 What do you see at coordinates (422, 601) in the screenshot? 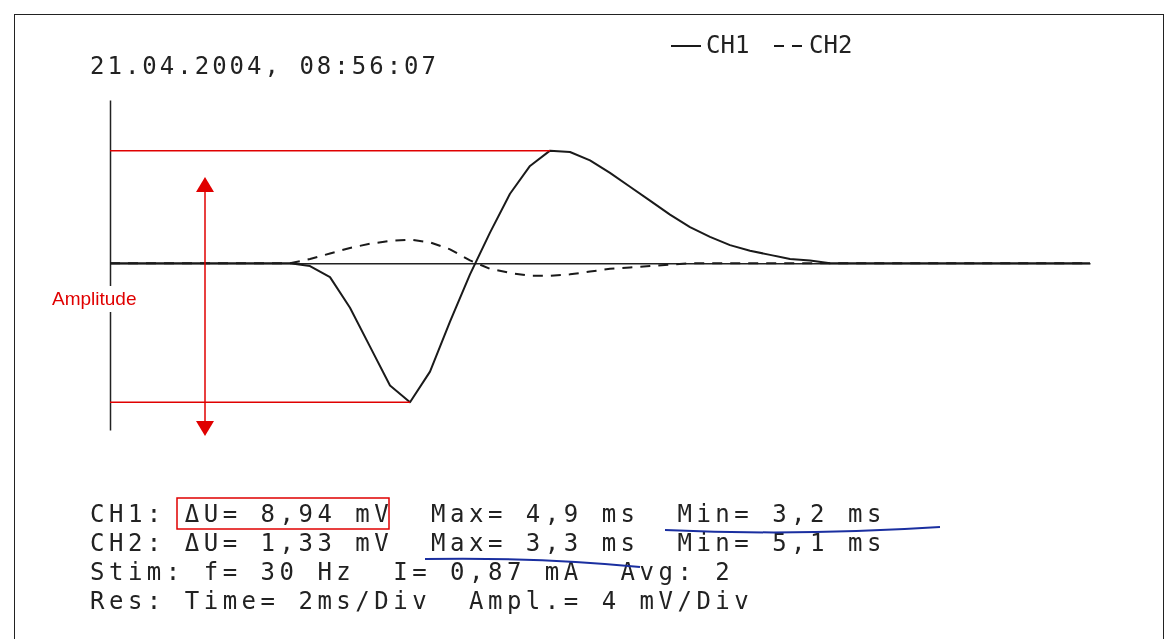
I see `text: Res: Time= 2ms/Div Ampl.= 4 mV/Div` at bounding box center [422, 601].